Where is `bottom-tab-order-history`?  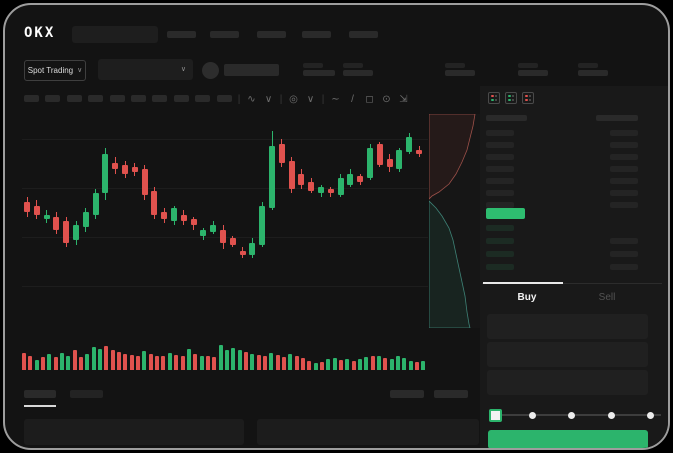
bottom-tab-order-history is located at coordinates (86, 394).